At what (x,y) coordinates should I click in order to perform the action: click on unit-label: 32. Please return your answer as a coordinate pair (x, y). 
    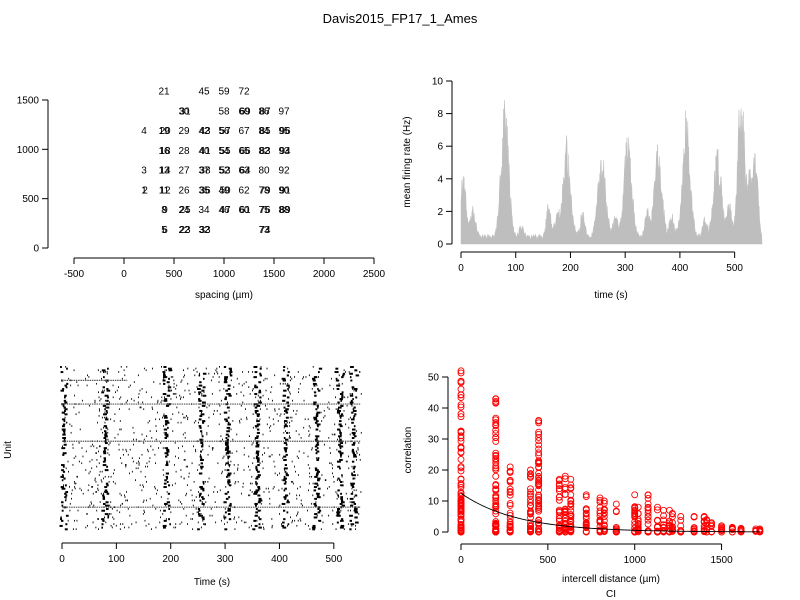
    Looking at the image, I should click on (204, 230).